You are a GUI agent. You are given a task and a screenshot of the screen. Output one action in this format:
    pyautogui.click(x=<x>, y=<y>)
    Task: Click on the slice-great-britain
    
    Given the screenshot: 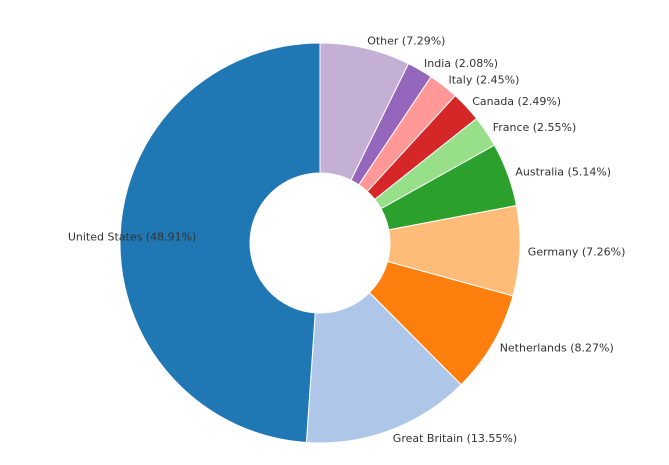 What is the action you would take?
    pyautogui.click(x=383, y=367)
    